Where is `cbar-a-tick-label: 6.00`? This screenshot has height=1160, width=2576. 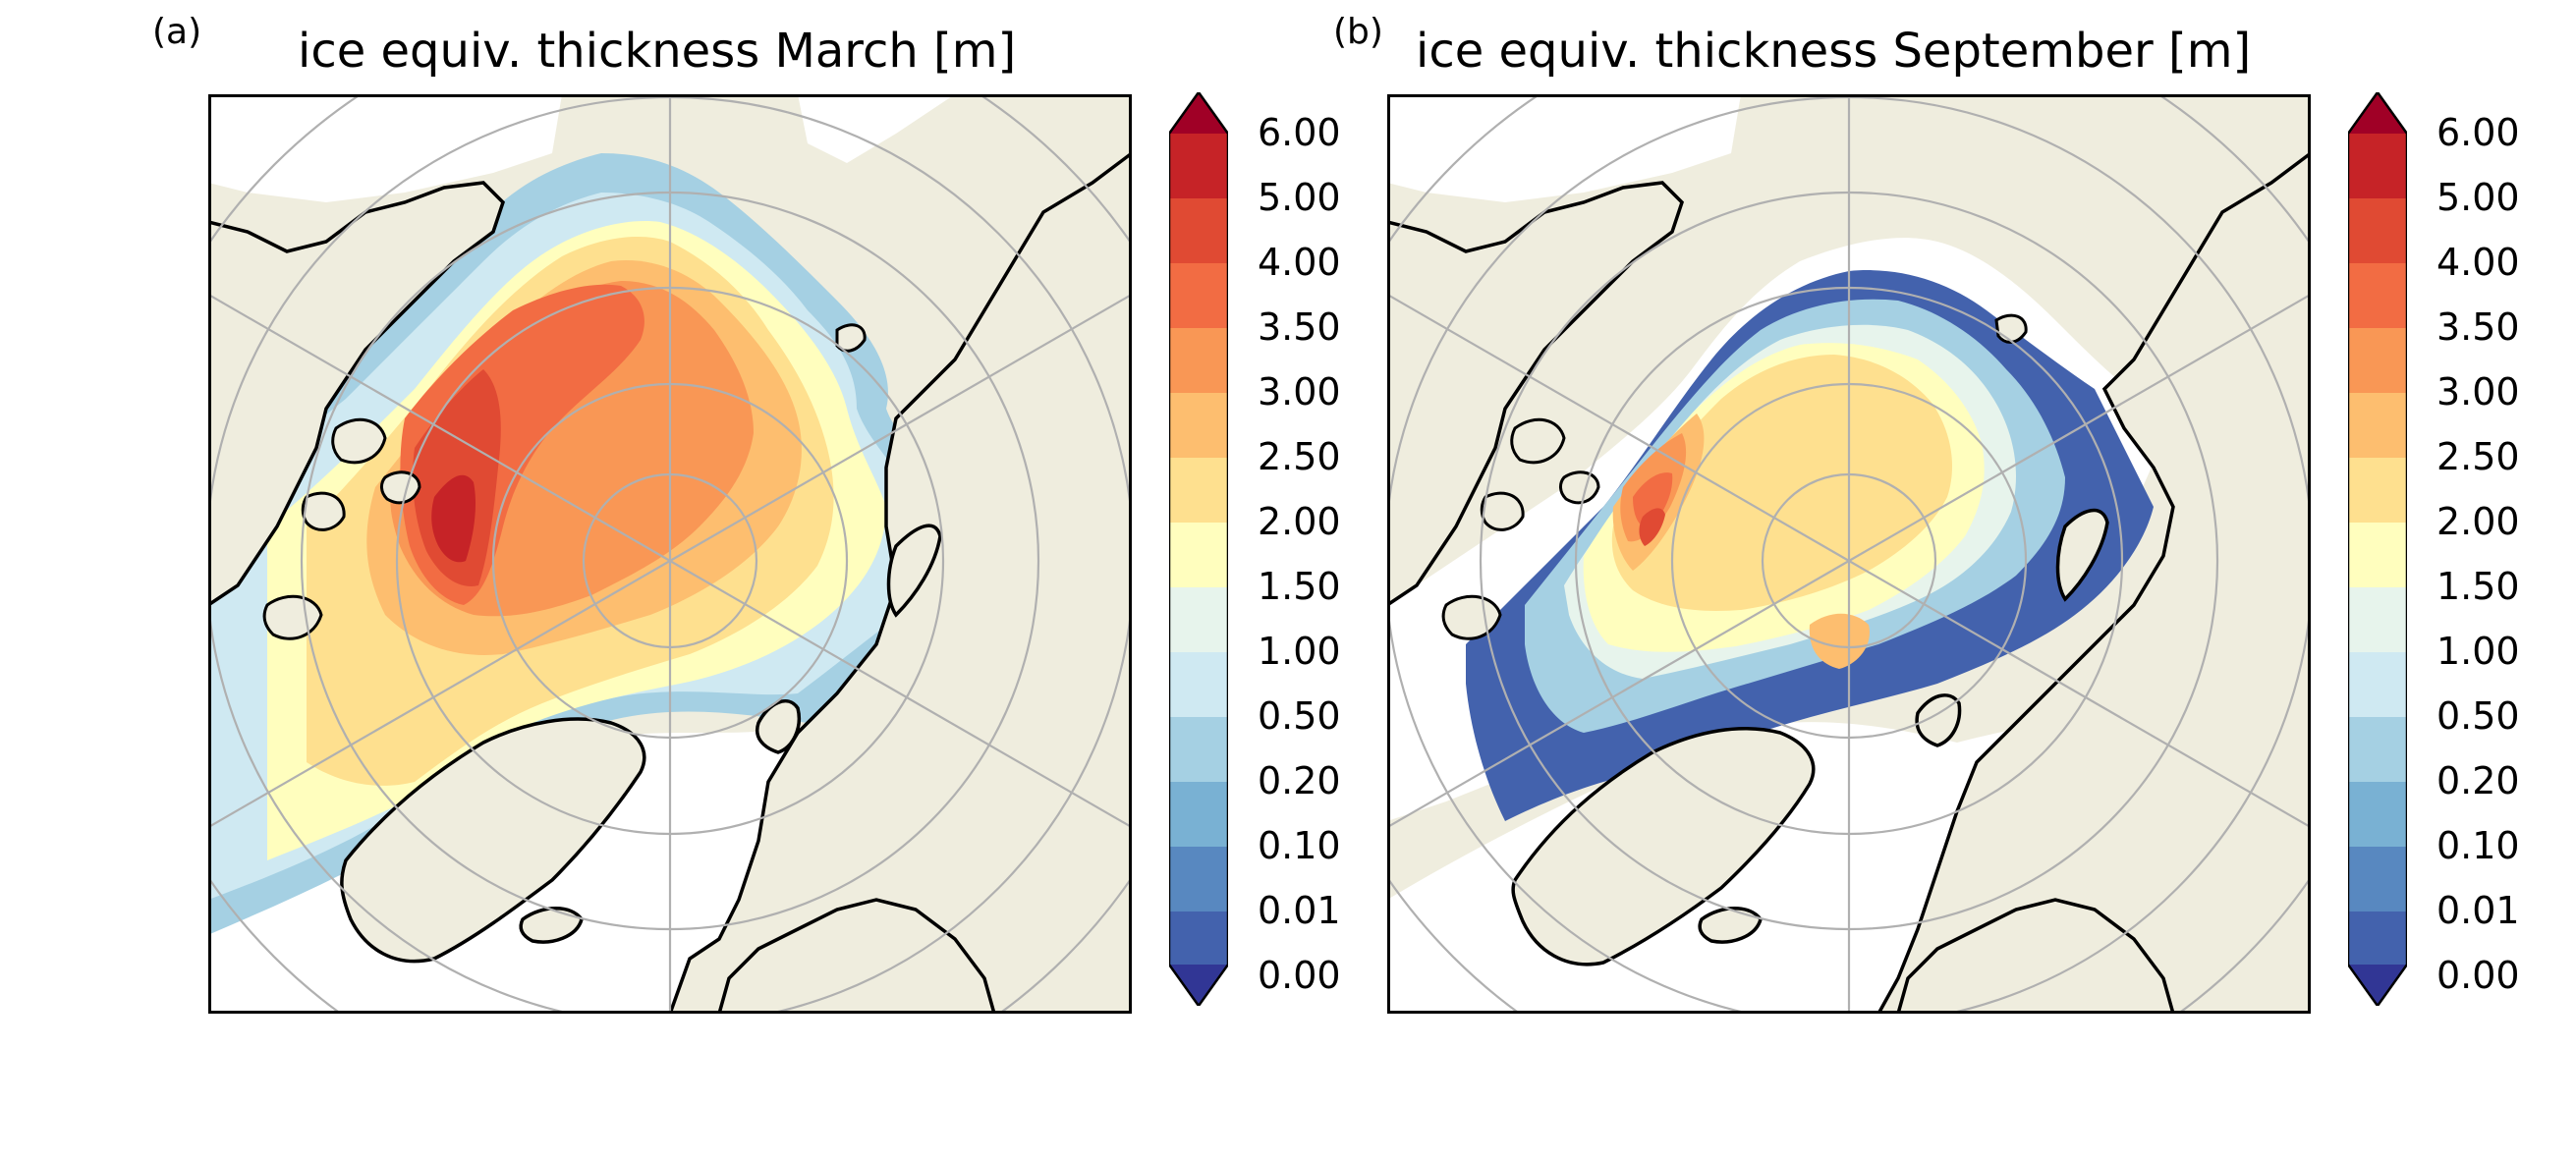
cbar-a-tick-label: 6.00 is located at coordinates (1299, 132).